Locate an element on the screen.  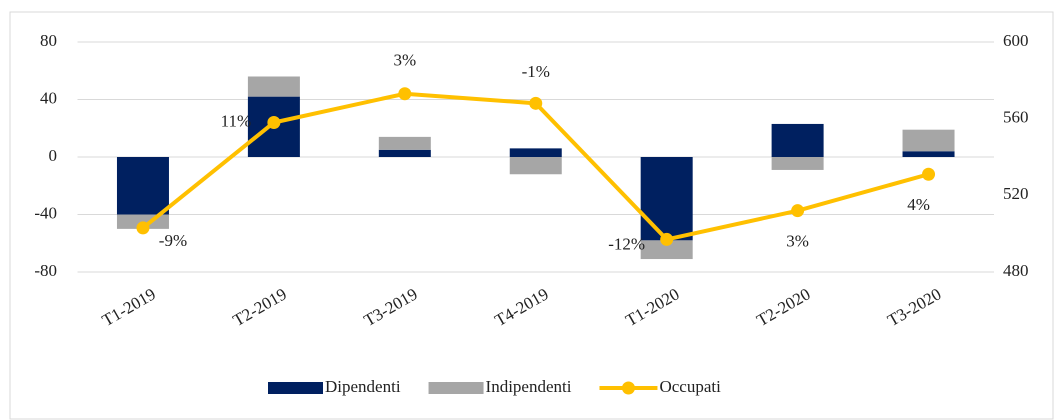
y2-tick-label: 480 is located at coordinates (1016, 270).